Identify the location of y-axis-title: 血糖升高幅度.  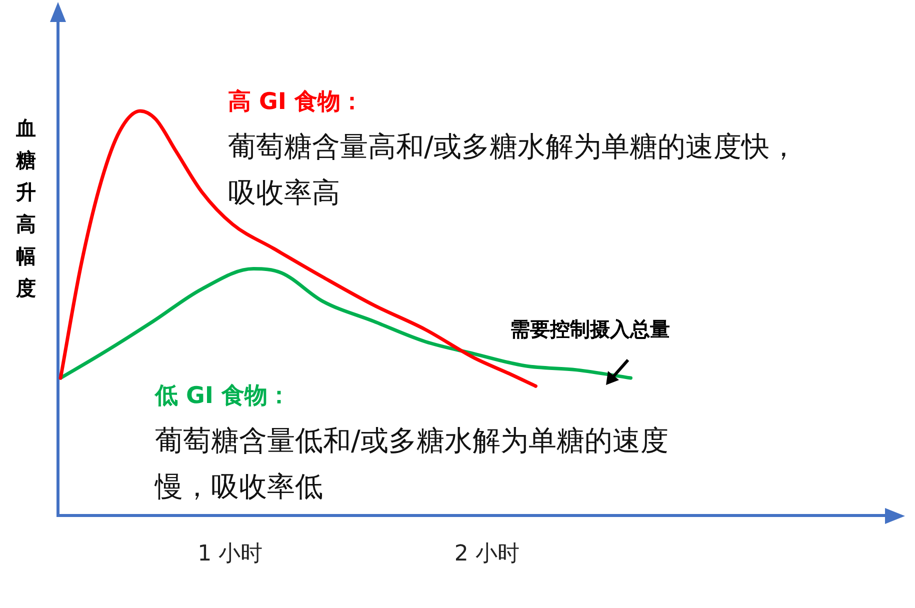
(25, 208).